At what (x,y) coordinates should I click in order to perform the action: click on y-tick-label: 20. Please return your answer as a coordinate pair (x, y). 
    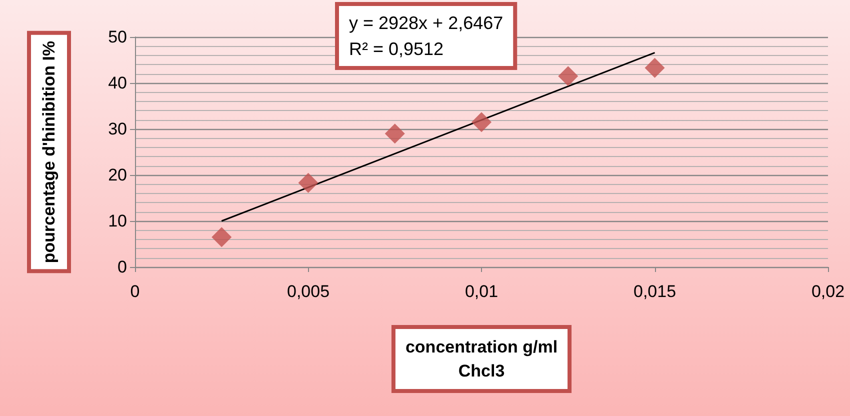
    Looking at the image, I should click on (117, 175).